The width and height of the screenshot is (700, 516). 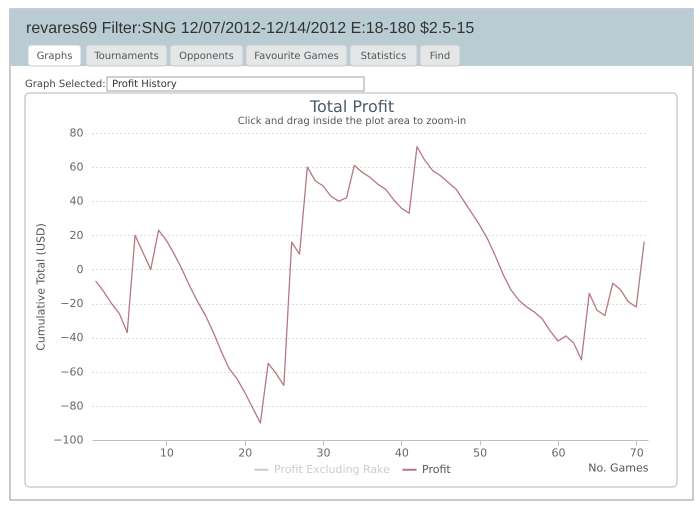 What do you see at coordinates (351, 106) in the screenshot?
I see `chart-title: Total Profit` at bounding box center [351, 106].